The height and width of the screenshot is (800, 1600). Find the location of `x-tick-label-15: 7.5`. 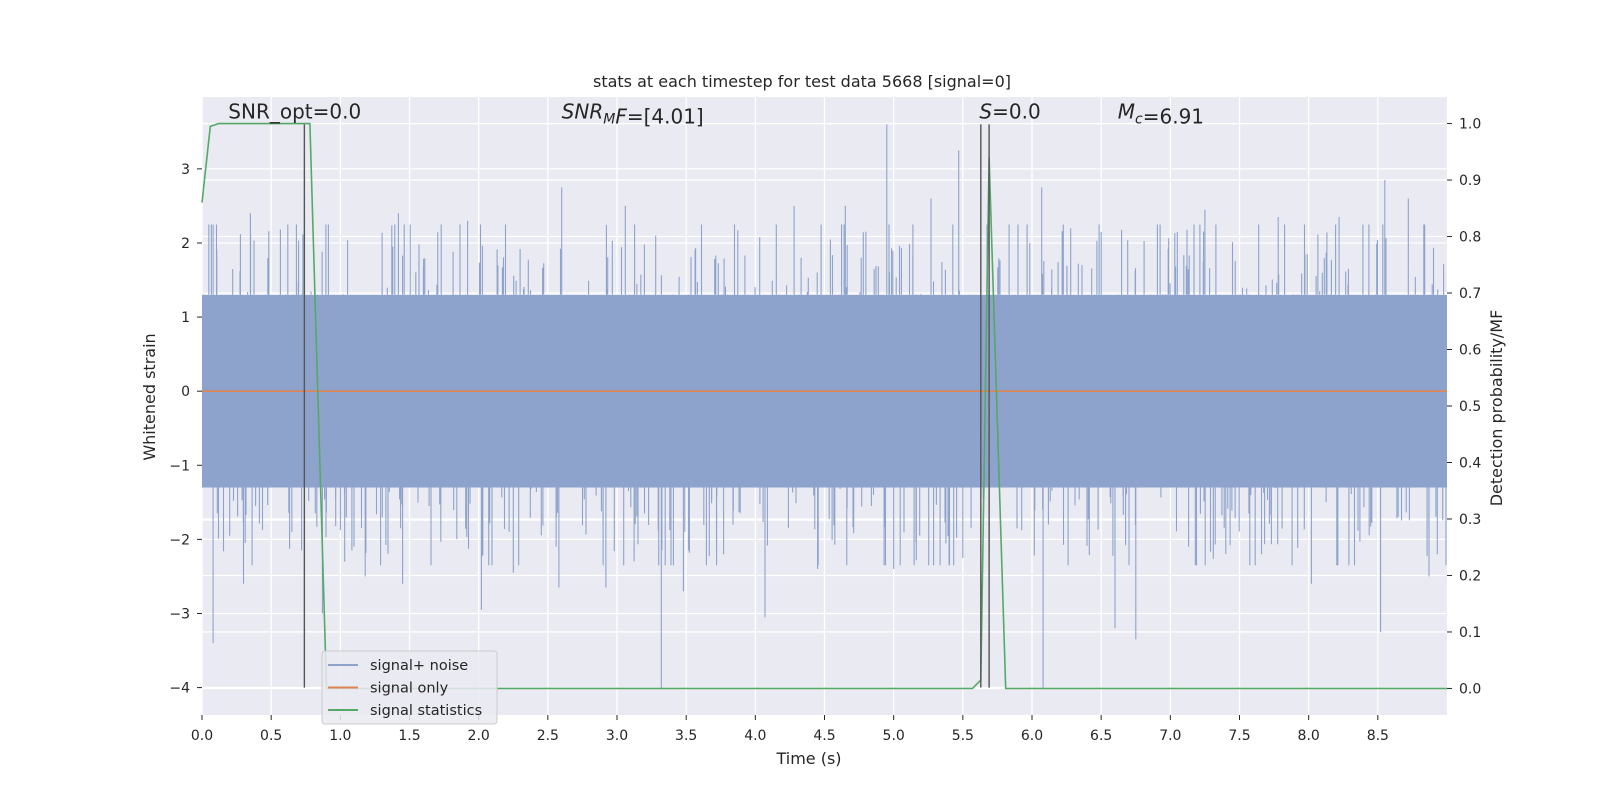

x-tick-label-15: 7.5 is located at coordinates (1239, 736).